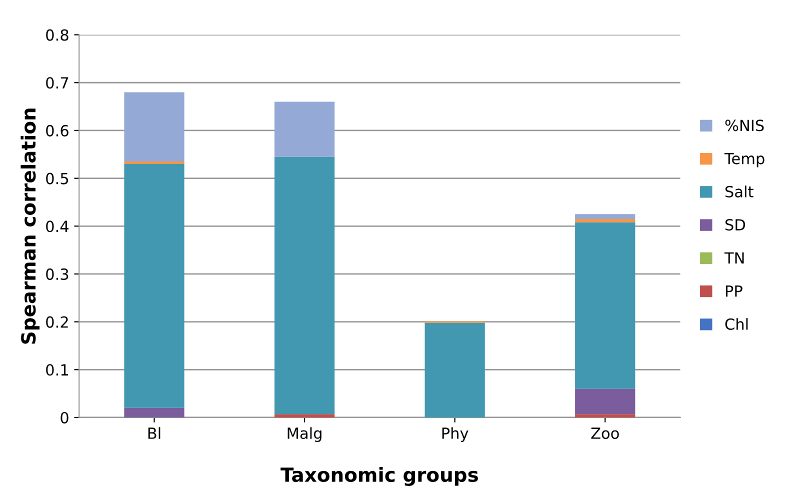 This screenshot has width=791, height=497. What do you see at coordinates (30, 226) in the screenshot?
I see `y-axis-title: Spearman correlation` at bounding box center [30, 226].